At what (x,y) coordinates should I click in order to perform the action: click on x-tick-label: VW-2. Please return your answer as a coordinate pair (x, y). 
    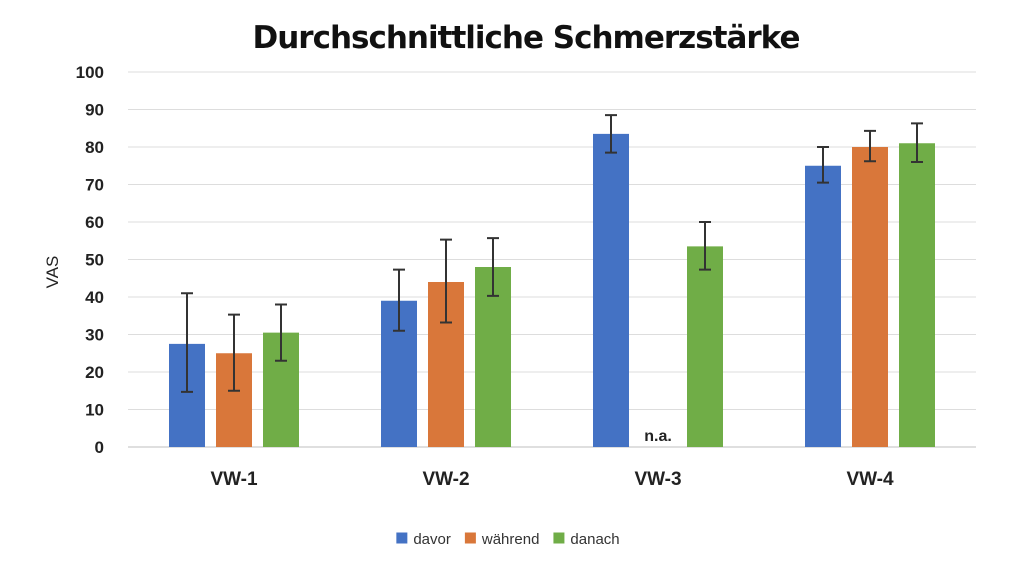
    Looking at the image, I should click on (445, 479).